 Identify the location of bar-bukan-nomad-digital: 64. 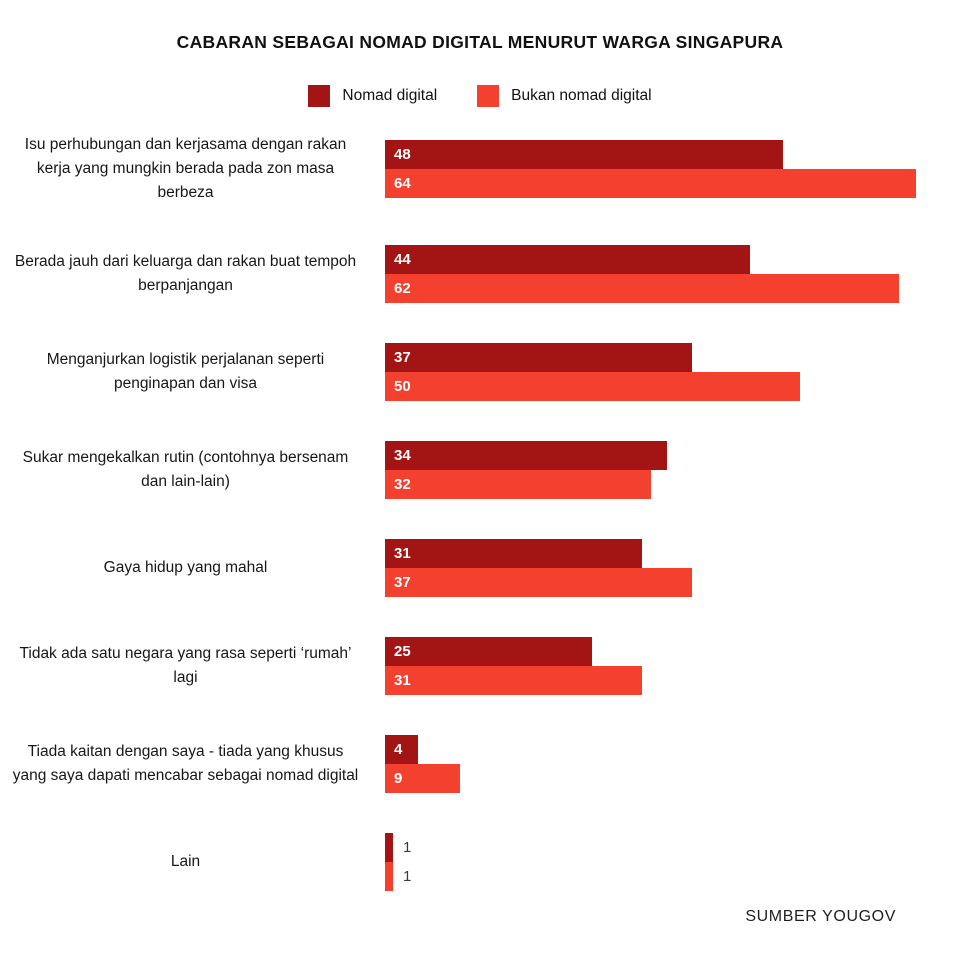
(650, 184).